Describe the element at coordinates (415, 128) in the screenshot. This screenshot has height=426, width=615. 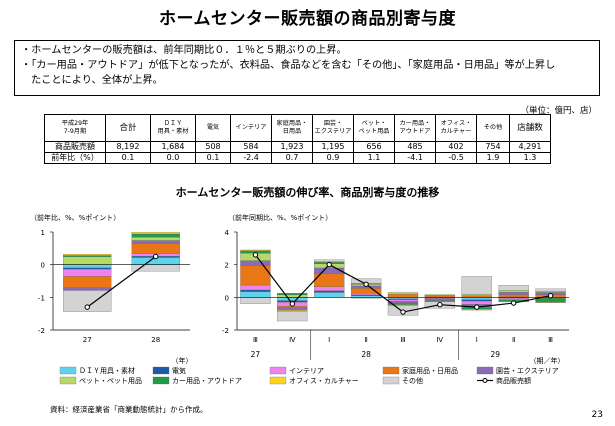
I see `header-car: カー用品・ アウトドア` at that location.